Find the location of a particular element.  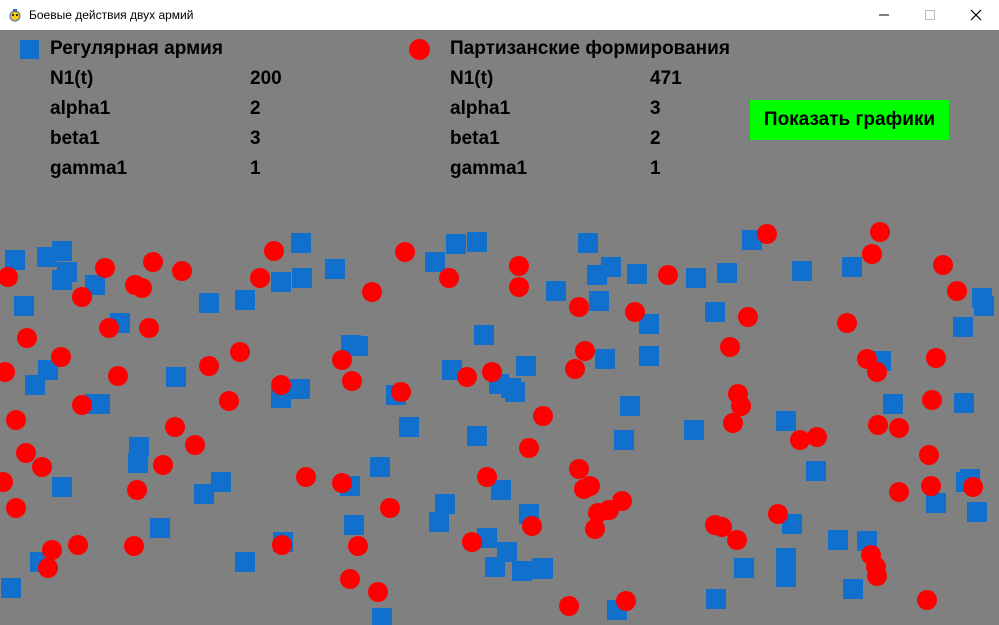

regular-gamma-value: 1 is located at coordinates (255, 168).